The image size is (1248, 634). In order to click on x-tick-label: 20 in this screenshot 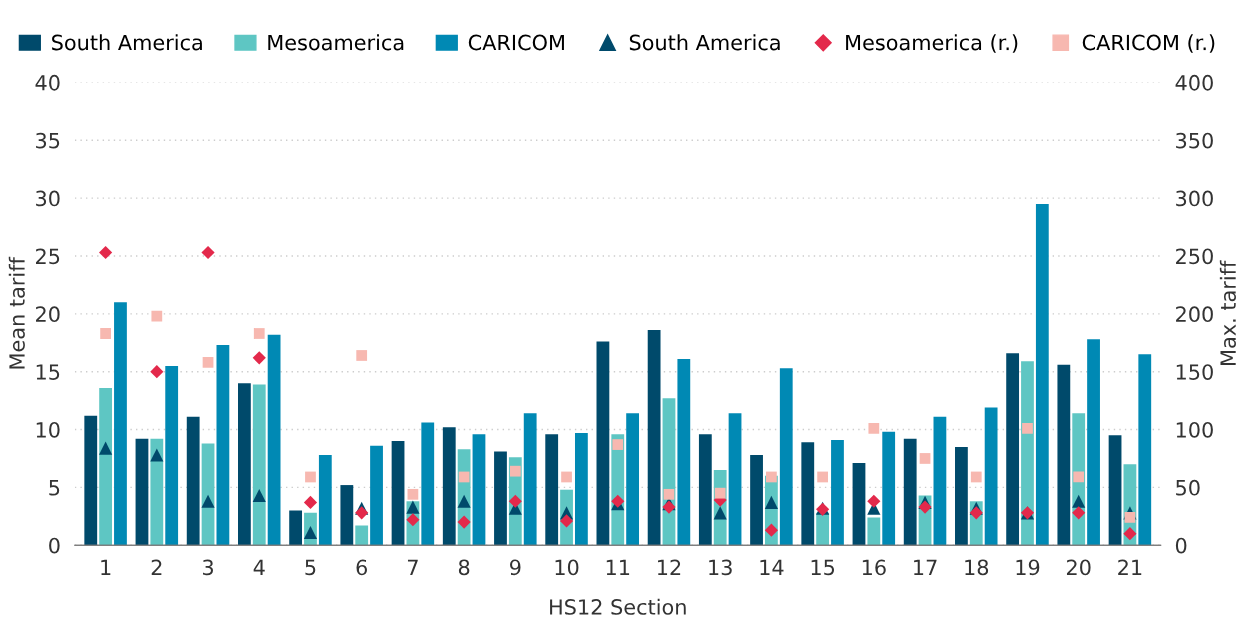, I will do `click(1078, 567)`.